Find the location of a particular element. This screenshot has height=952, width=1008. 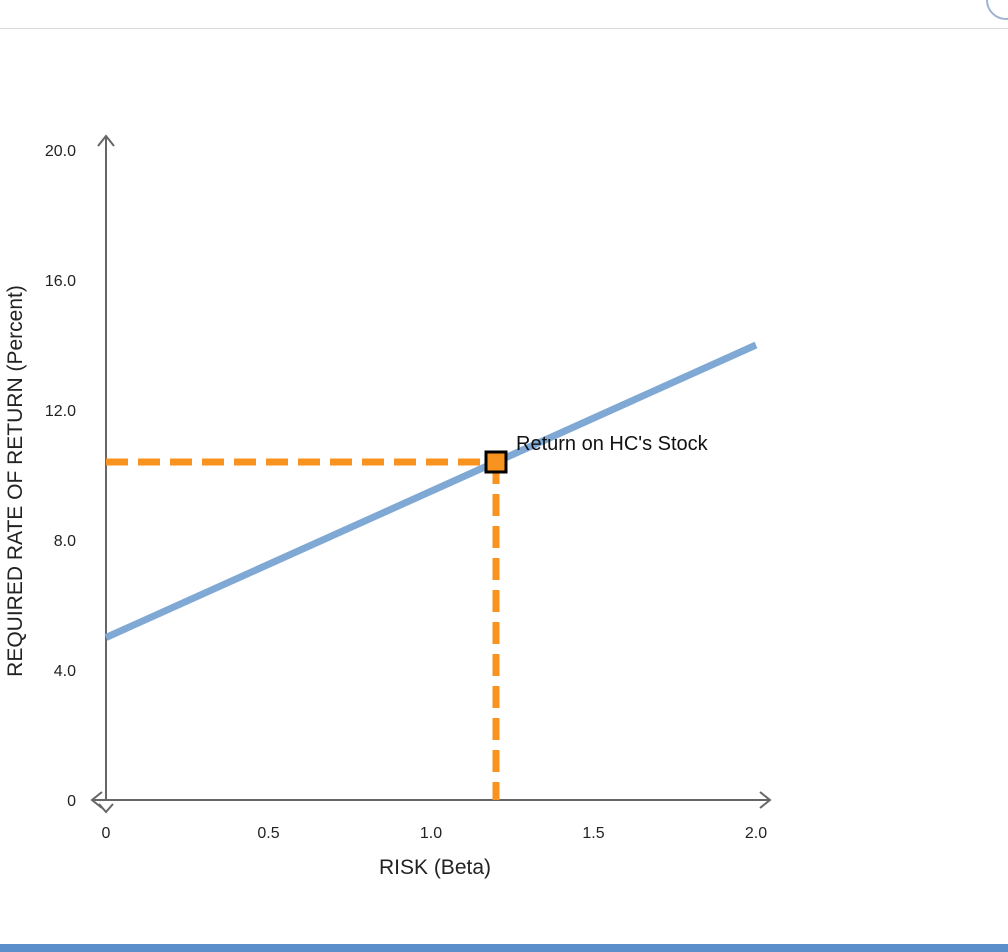

x-axis-title: RISK (Beta) is located at coordinates (435, 867).